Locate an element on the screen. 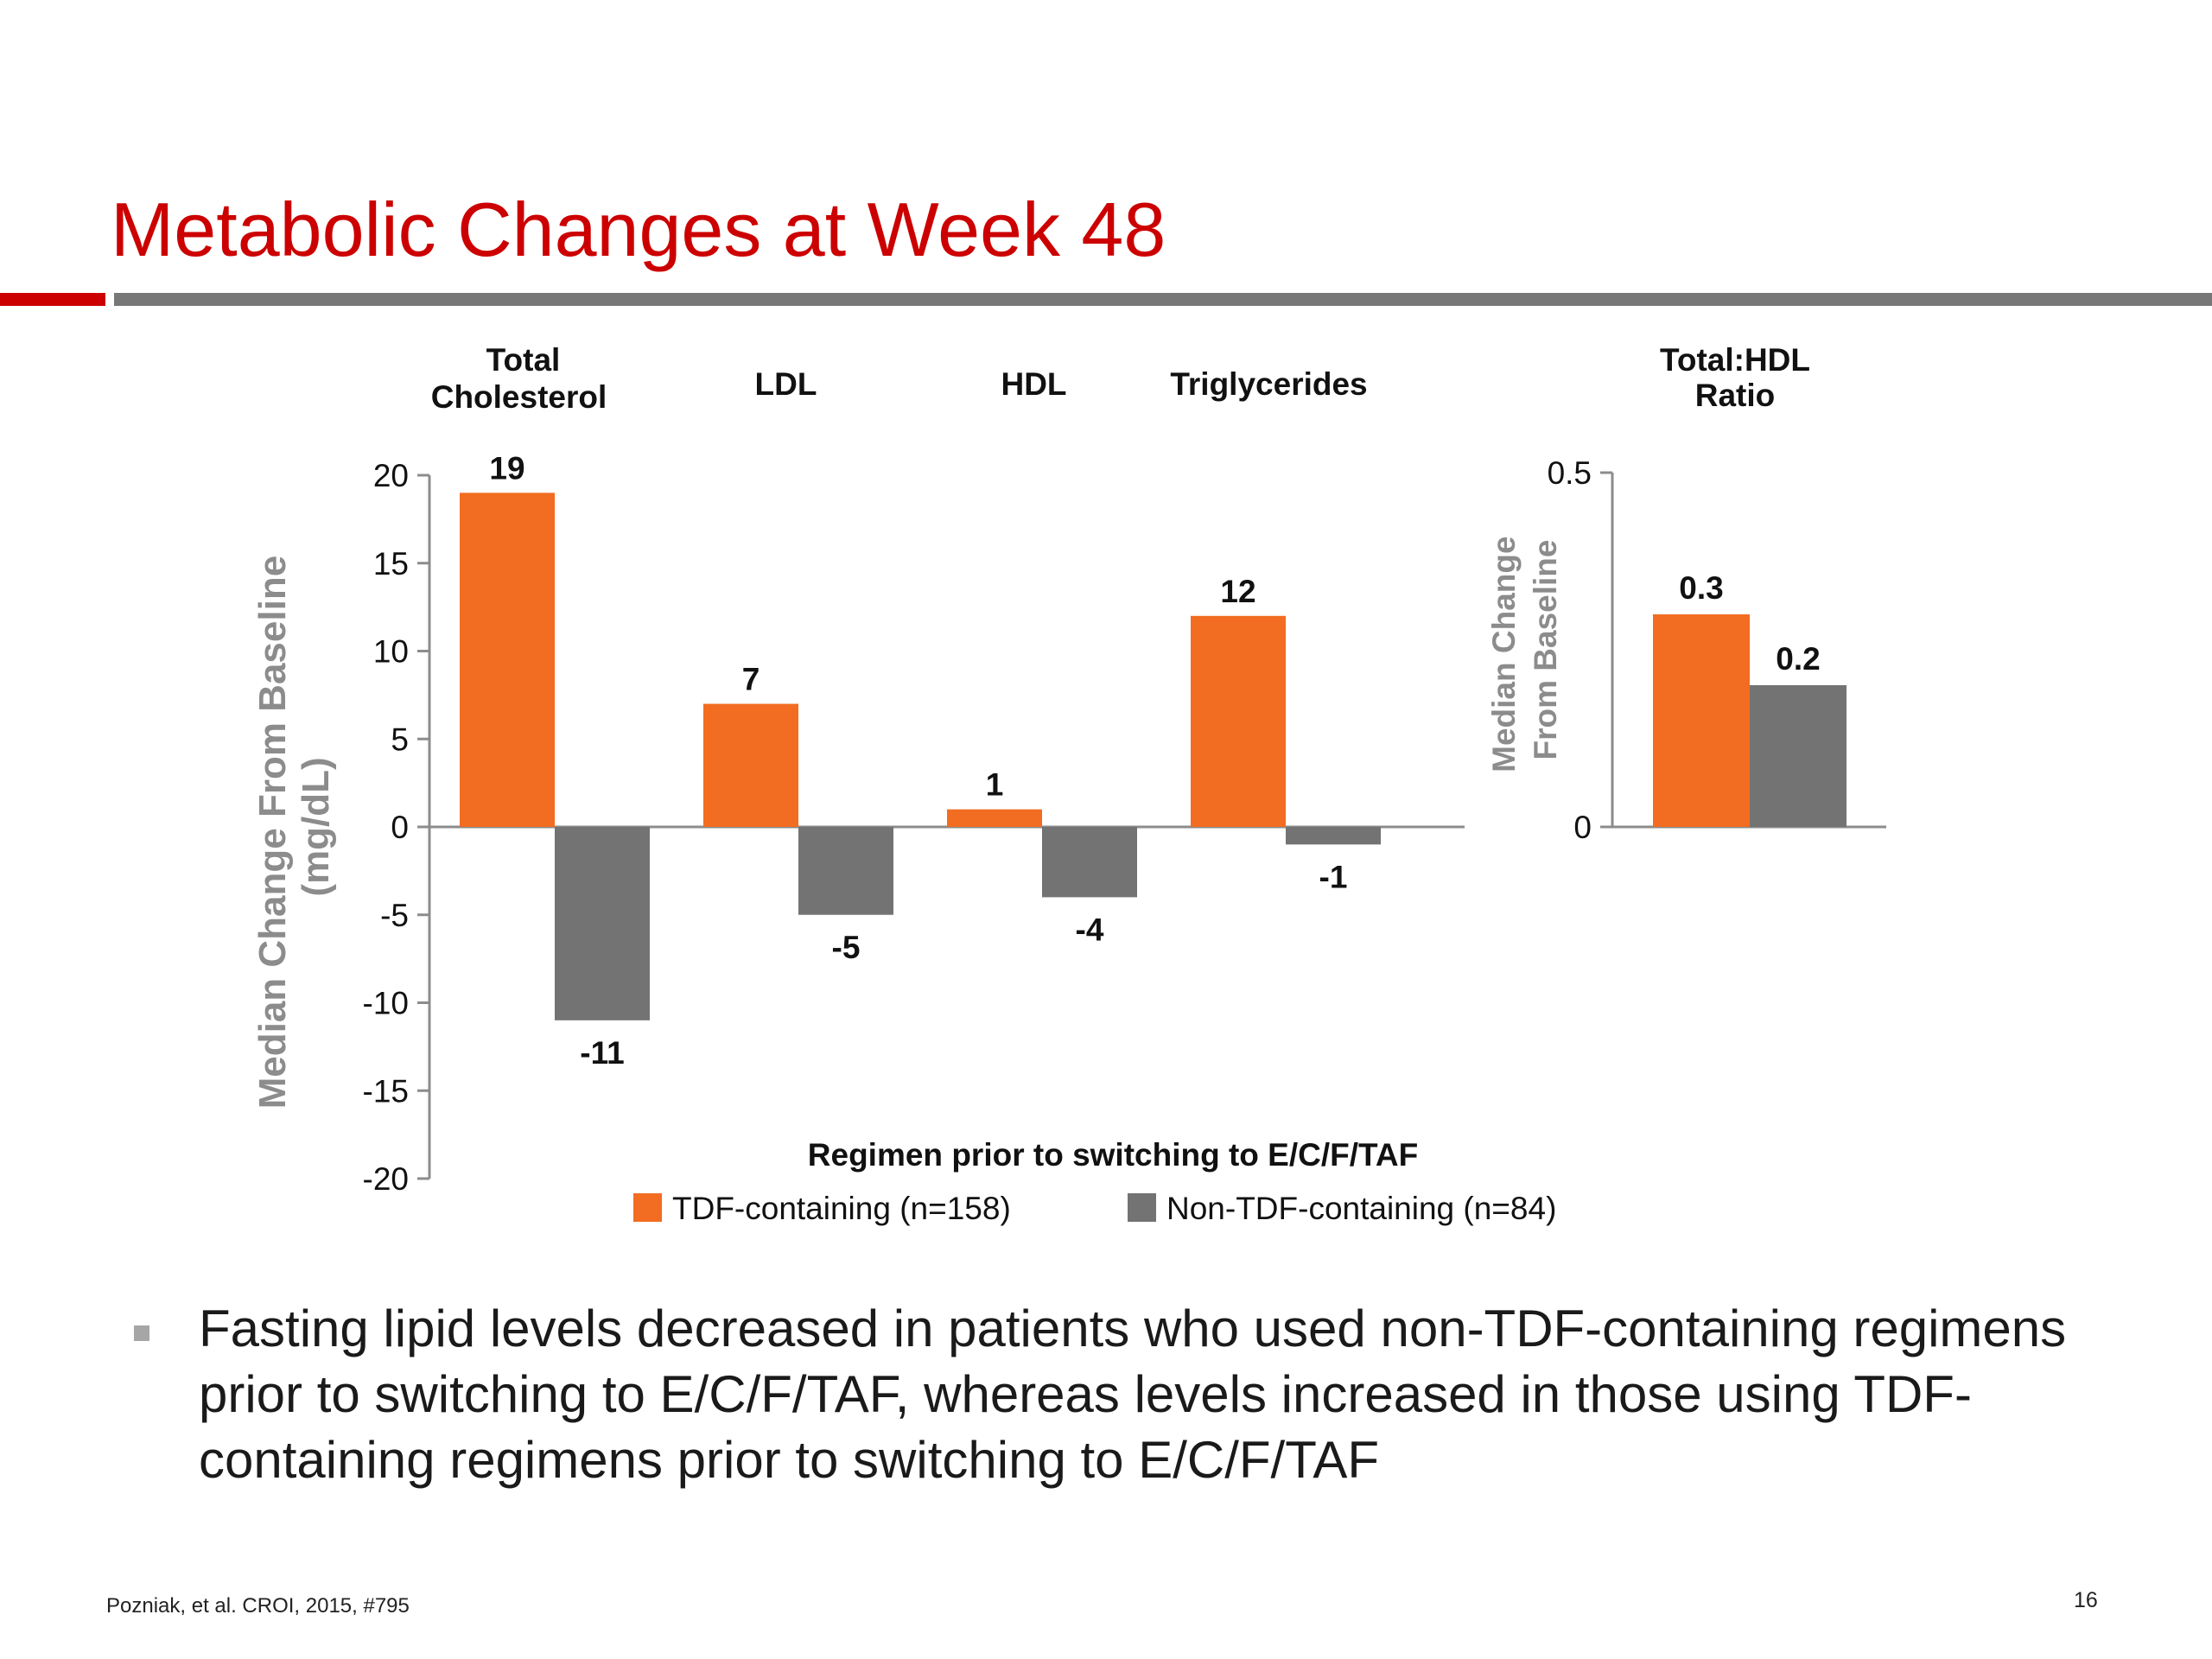 Image resolution: width=2212 pixels, height=1659 pixels. ratio-category-label-line2: Ratio is located at coordinates (1735, 395).